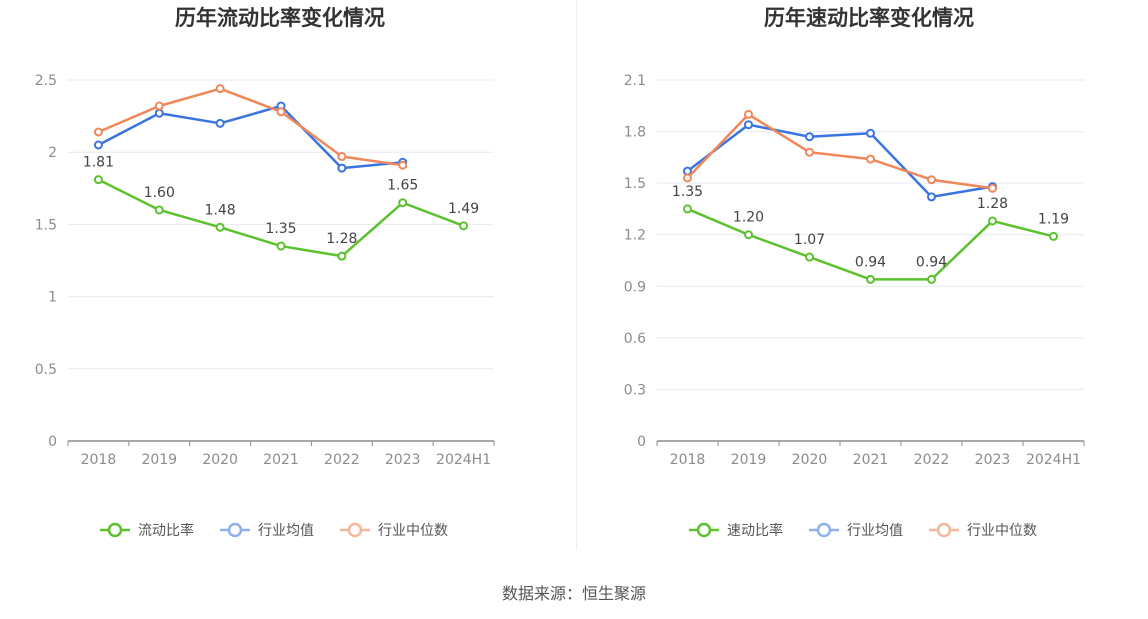  Describe the element at coordinates (166, 530) in the screenshot. I see `legend-label: 流动比率` at that location.